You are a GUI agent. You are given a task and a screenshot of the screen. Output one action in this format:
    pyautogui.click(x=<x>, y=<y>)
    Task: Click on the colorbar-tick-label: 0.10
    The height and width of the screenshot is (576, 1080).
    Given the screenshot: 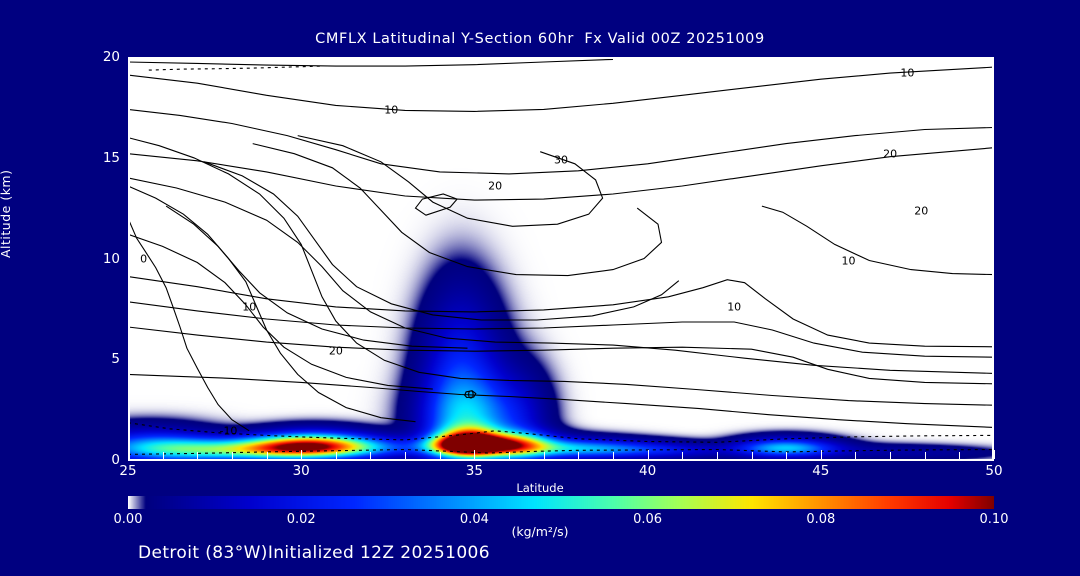 What is the action you would take?
    pyautogui.click(x=994, y=519)
    